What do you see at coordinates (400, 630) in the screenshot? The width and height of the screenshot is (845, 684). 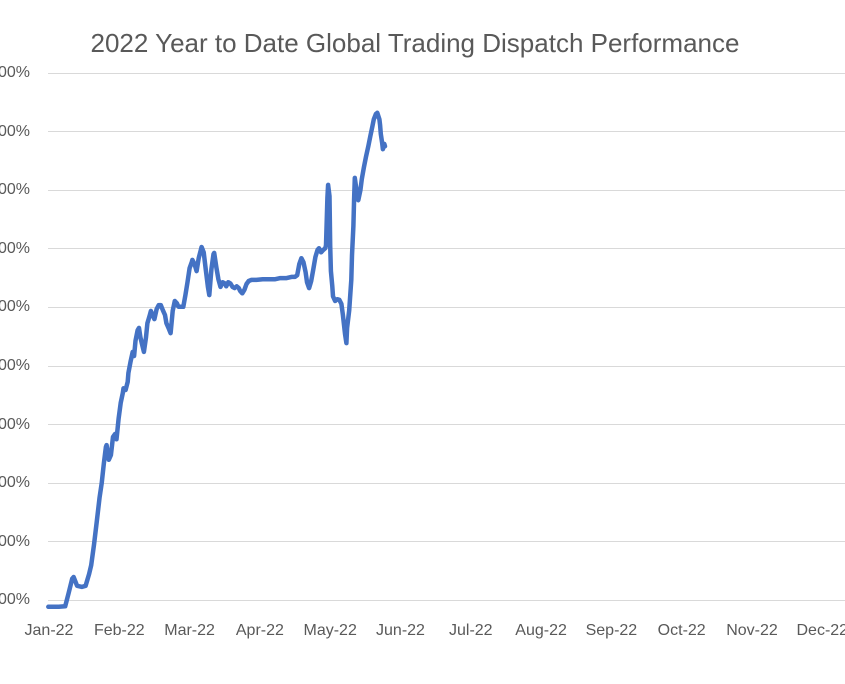 I see `x-axis-tick-label: Jun-22` at bounding box center [400, 630].